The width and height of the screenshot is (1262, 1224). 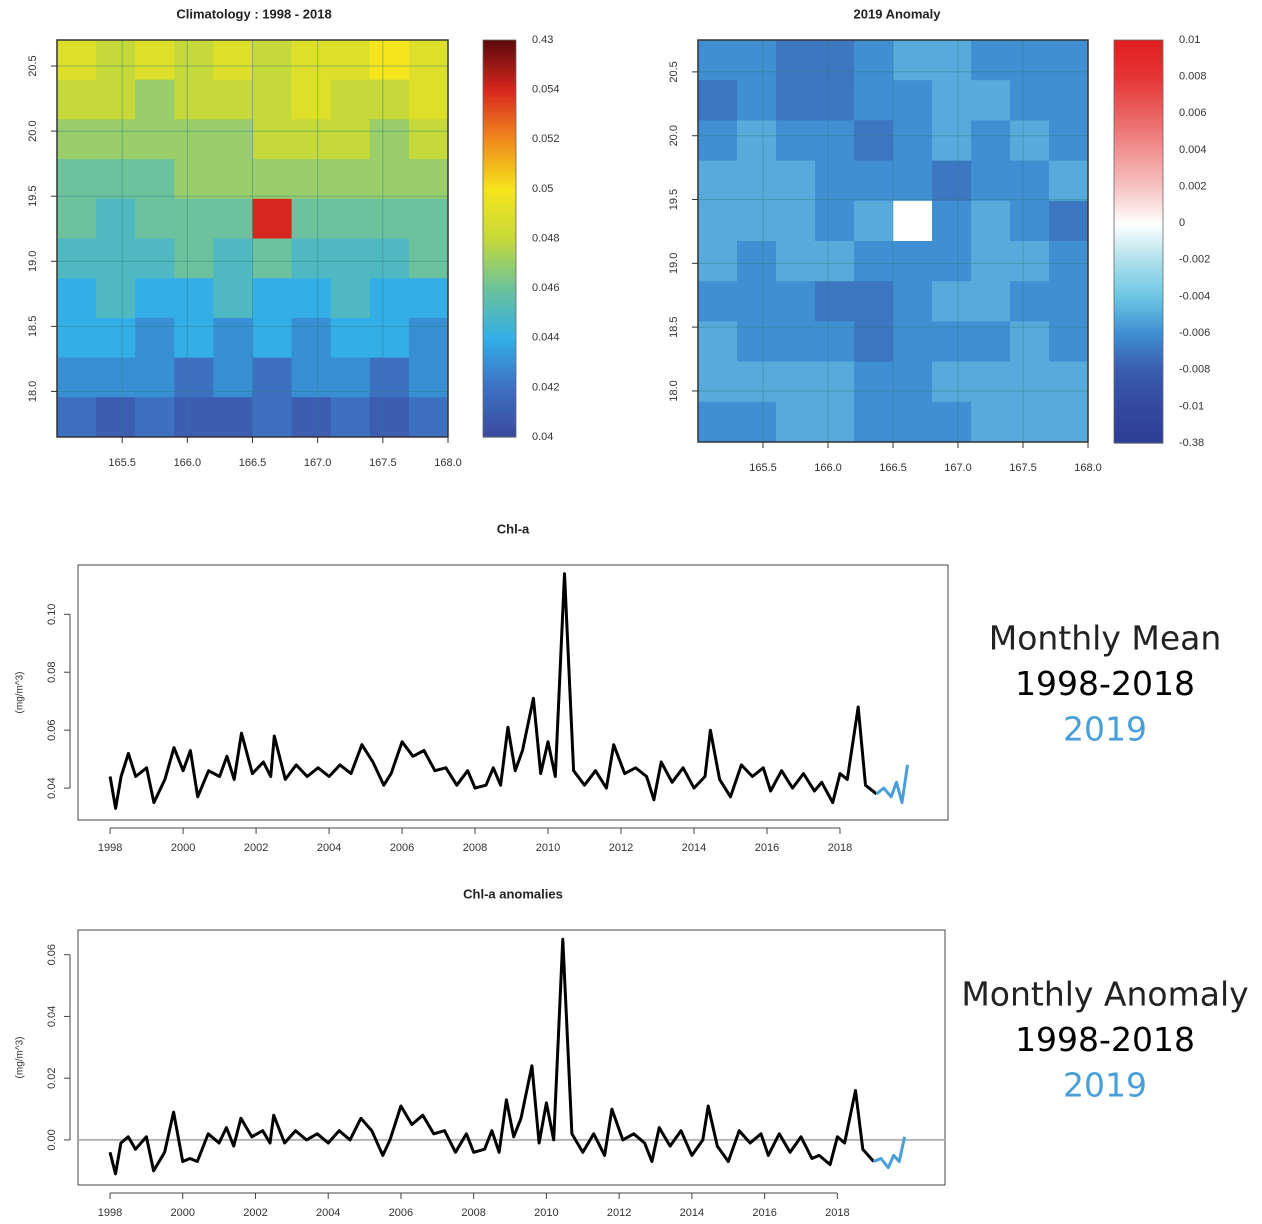 What do you see at coordinates (692, 1213) in the screenshot?
I see `x-tick-label: 2014` at bounding box center [692, 1213].